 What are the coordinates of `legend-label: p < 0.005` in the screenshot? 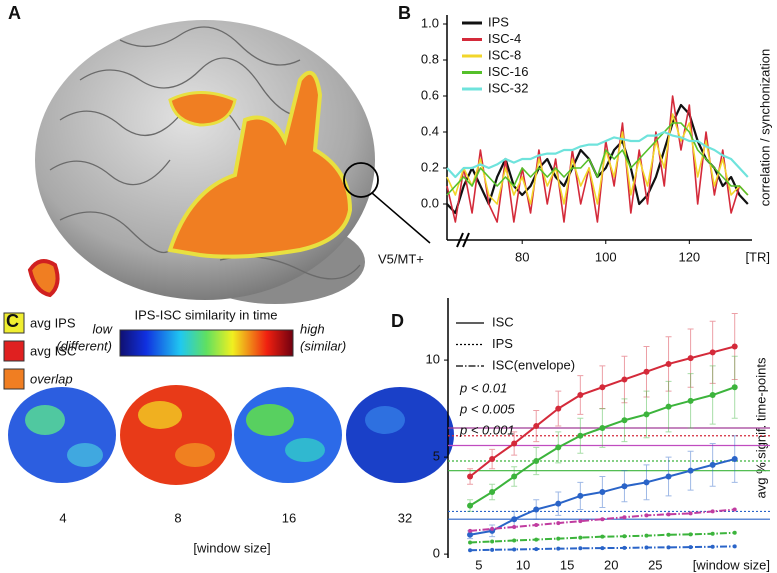 It's located at (487, 408).